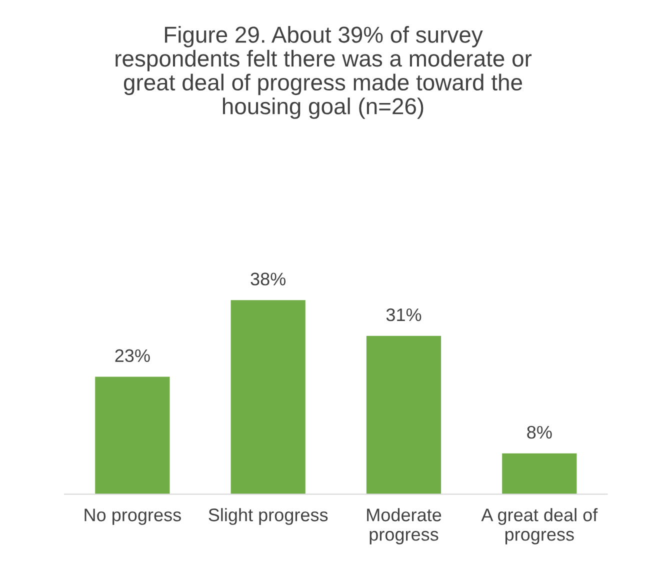 This screenshot has width=646, height=578. Describe the element at coordinates (324, 72) in the screenshot. I see `chart-title: Figure 29. About 39% of survey respondents felt there was a moderate or great deal of progress made toward the housing goal (n=26)` at that location.